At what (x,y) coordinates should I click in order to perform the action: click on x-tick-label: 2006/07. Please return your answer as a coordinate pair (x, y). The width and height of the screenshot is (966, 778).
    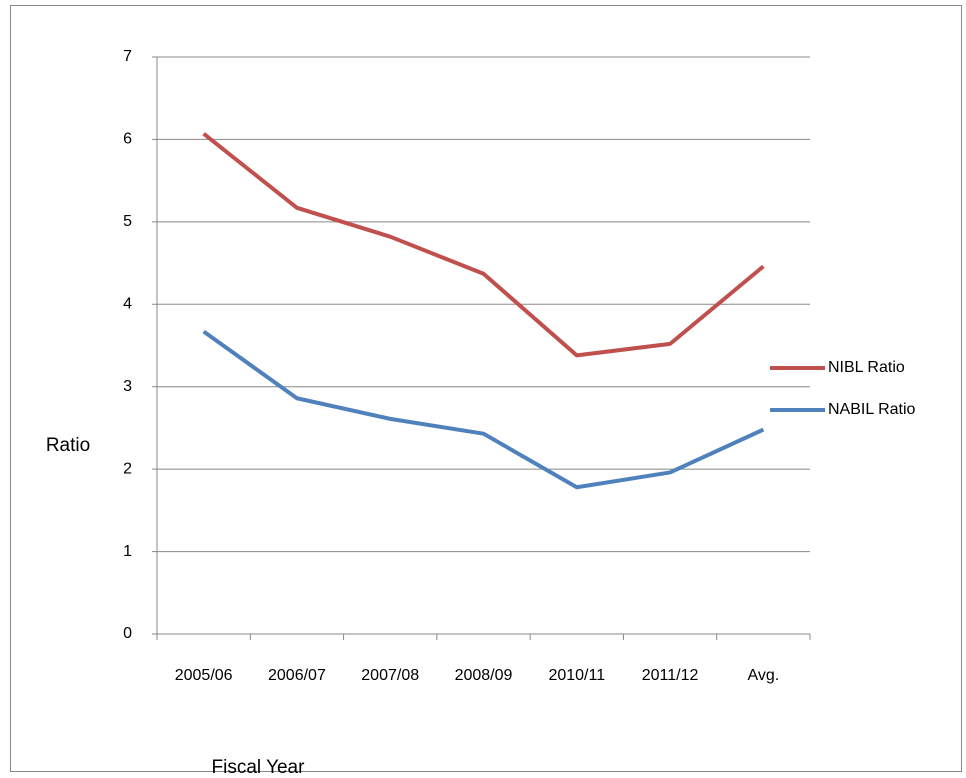
    Looking at the image, I should click on (297, 675).